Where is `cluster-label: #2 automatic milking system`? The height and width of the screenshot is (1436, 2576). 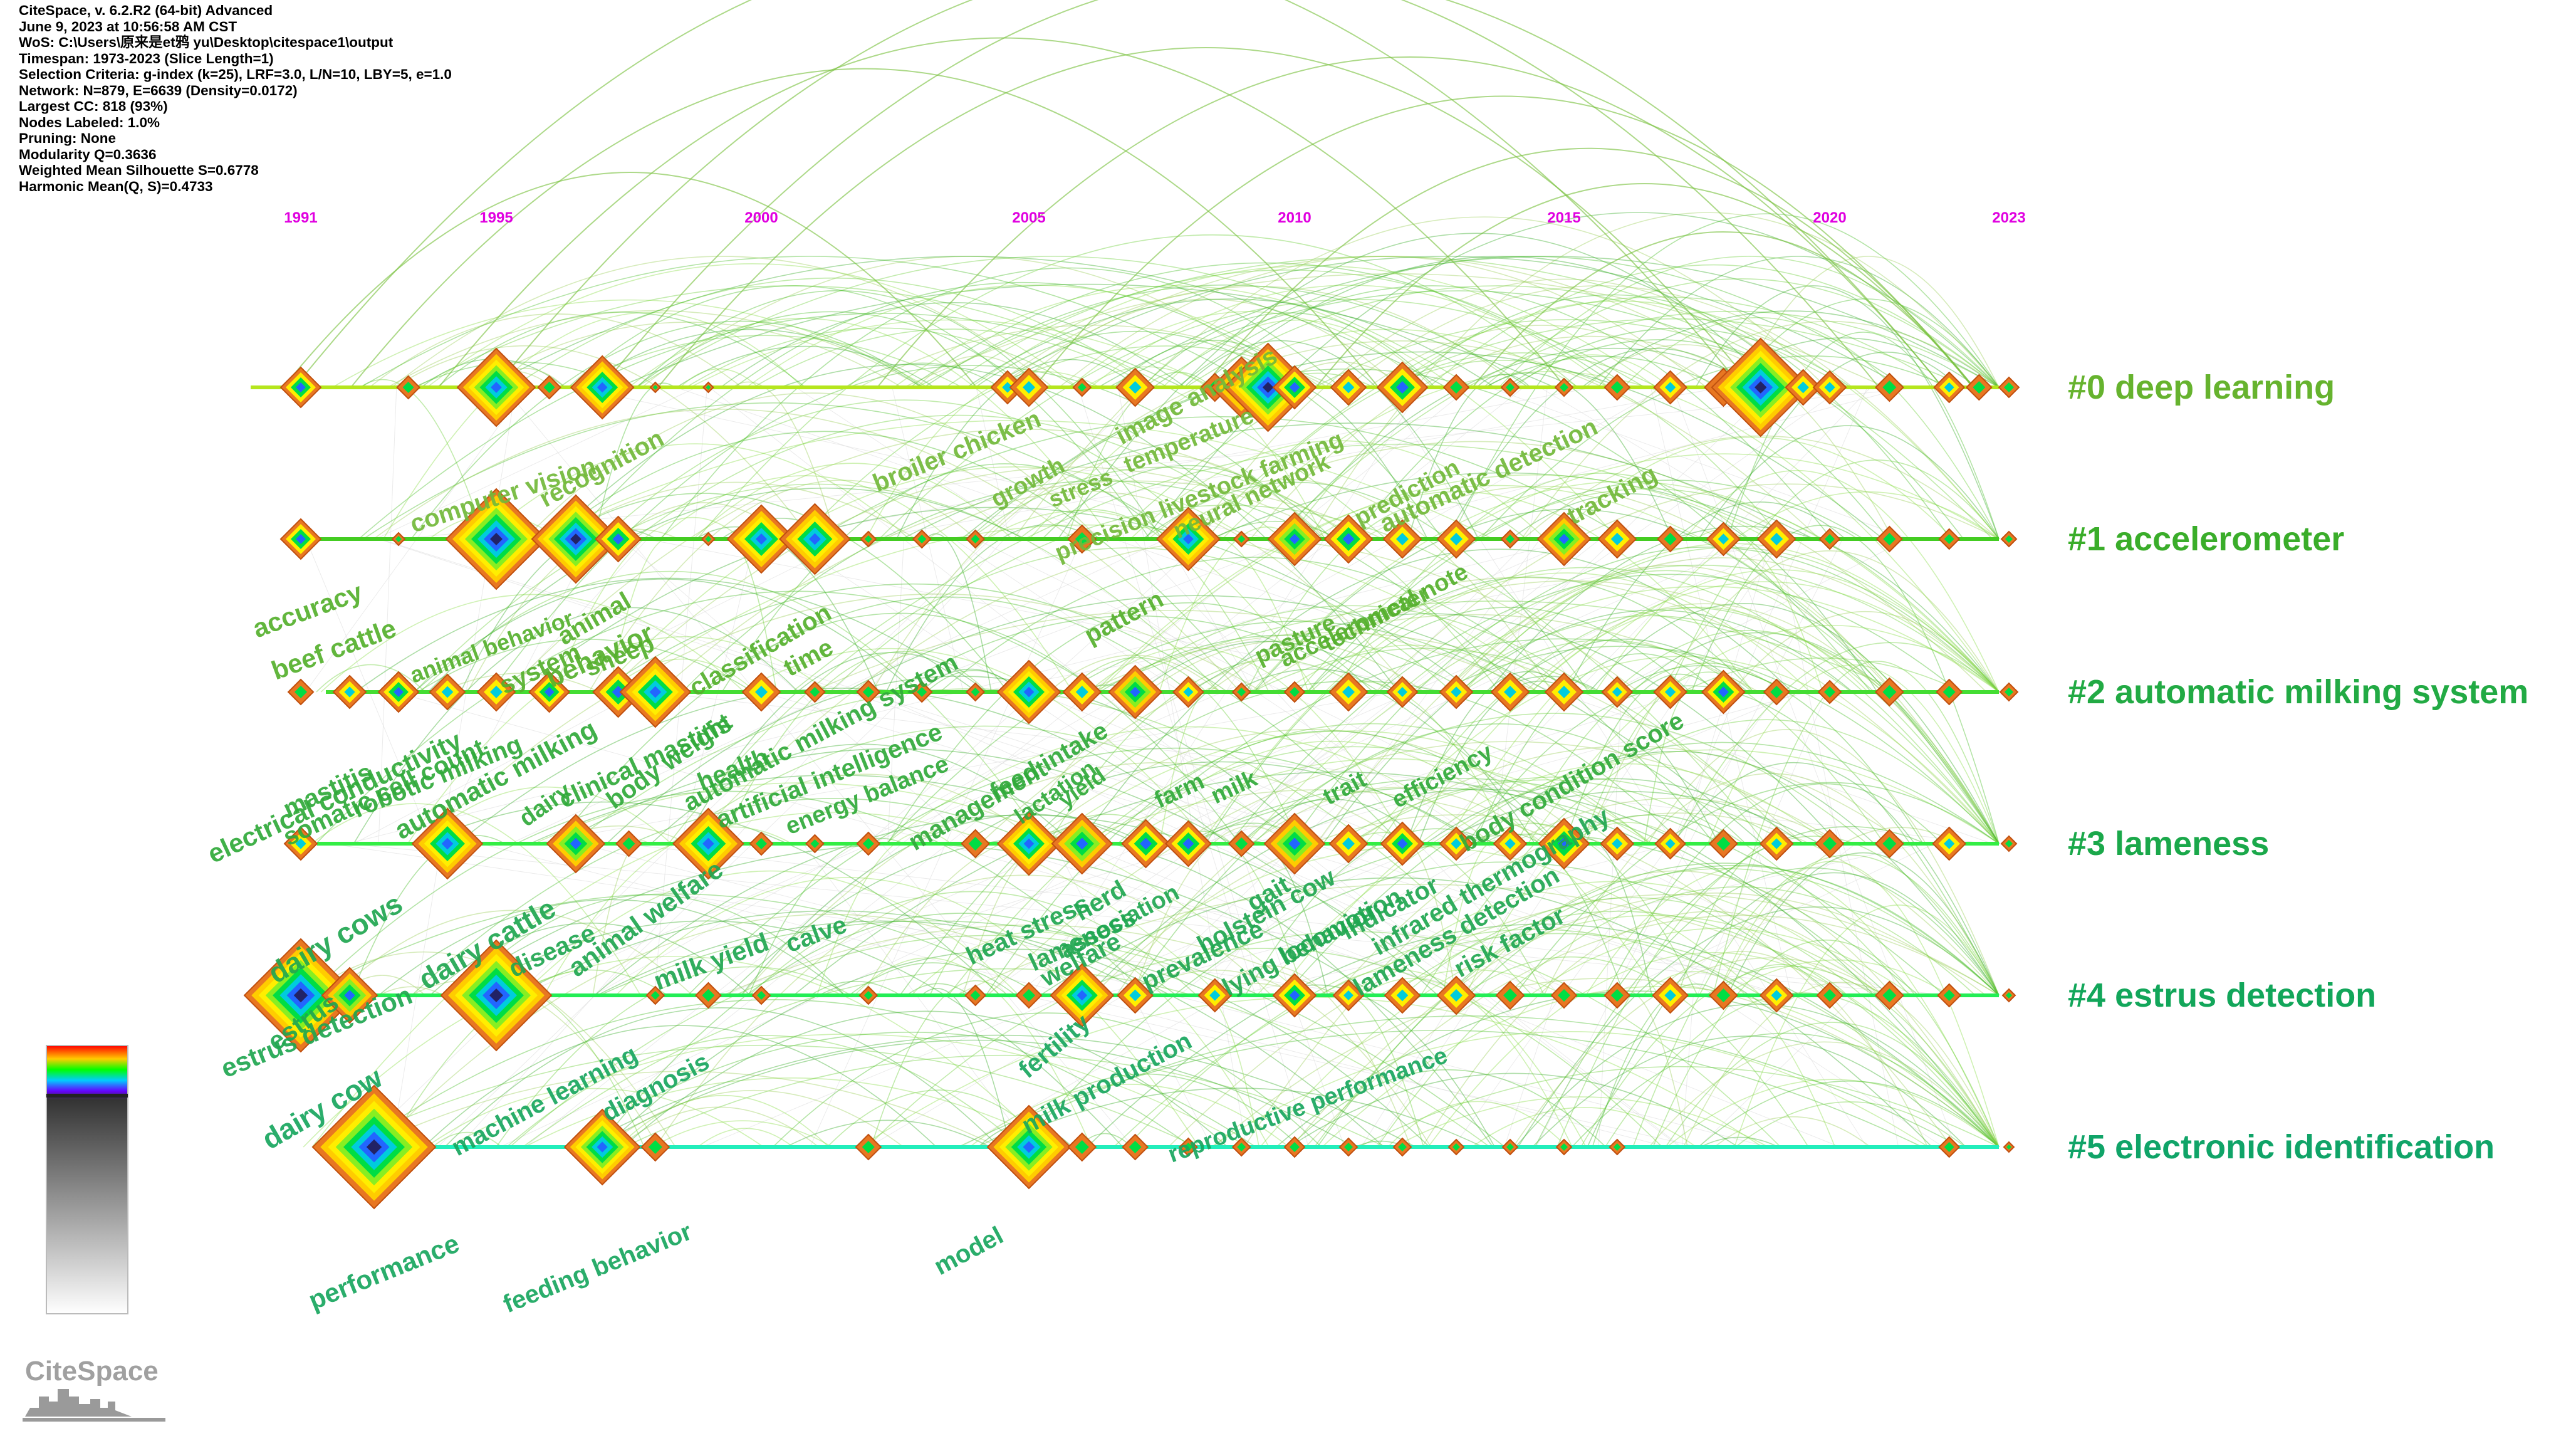
cluster-label: #2 automatic milking system is located at coordinates (2298, 692).